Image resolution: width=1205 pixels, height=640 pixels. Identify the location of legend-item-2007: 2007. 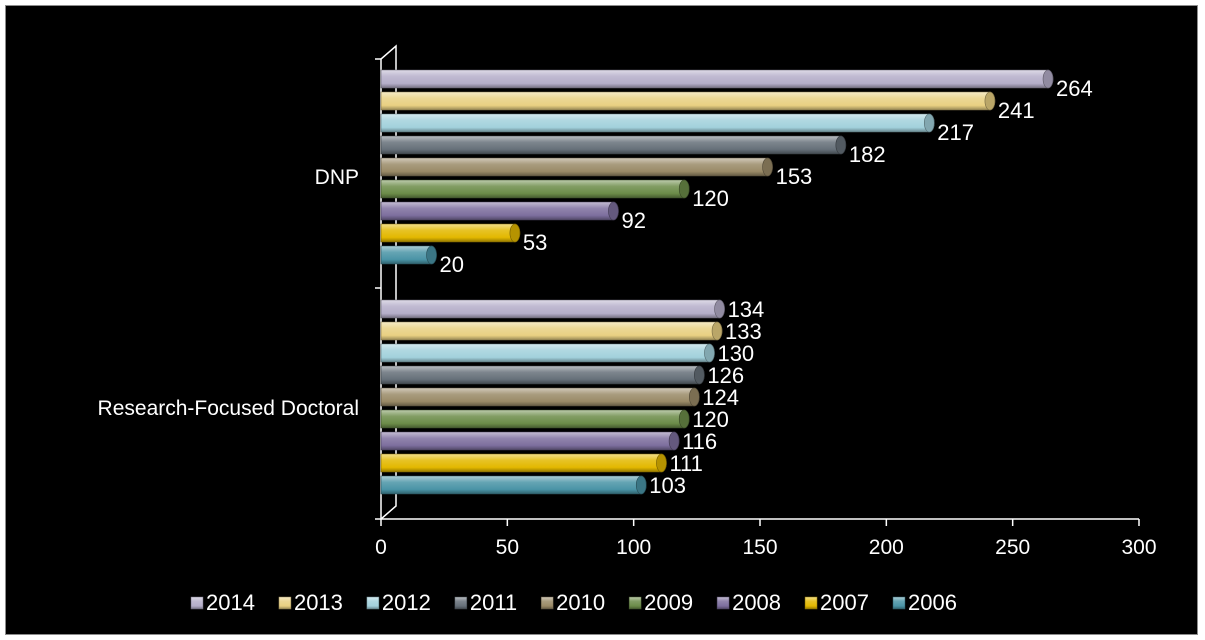
(836, 602).